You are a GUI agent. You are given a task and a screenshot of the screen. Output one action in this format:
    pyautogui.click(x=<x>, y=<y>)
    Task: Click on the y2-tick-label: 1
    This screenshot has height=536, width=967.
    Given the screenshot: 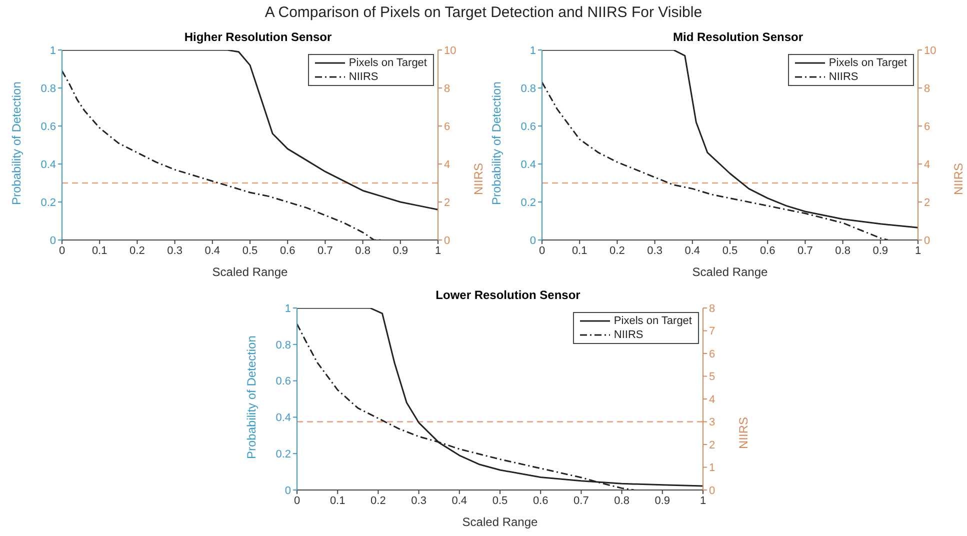 What is the action you would take?
    pyautogui.click(x=712, y=468)
    